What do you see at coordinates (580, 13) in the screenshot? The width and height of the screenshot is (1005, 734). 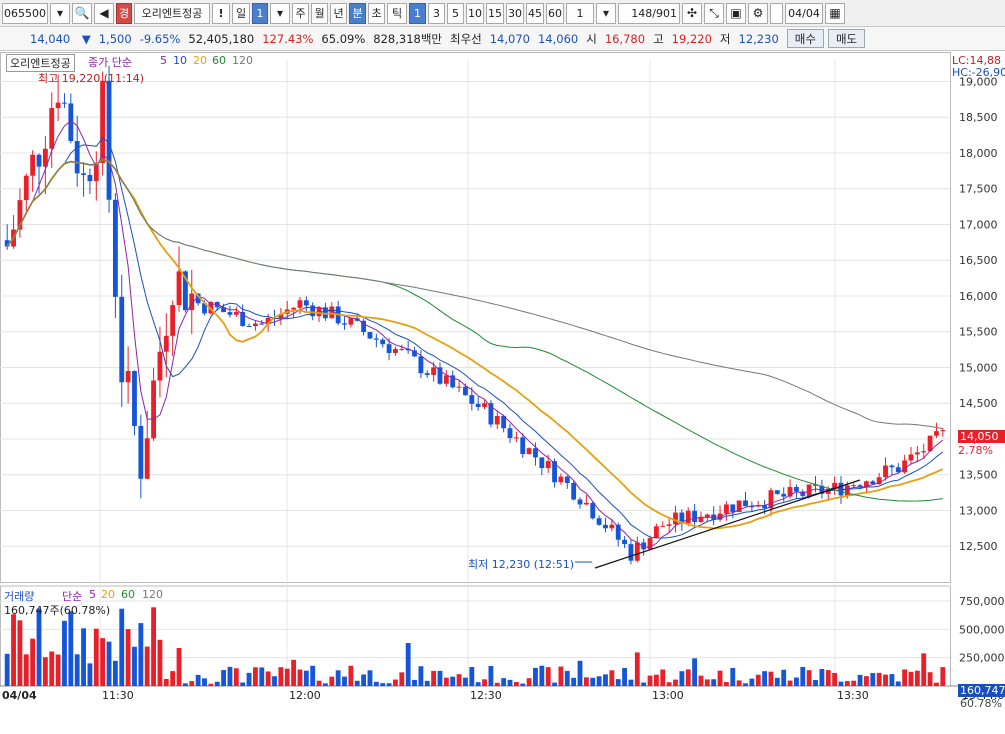 I see `custom-interval-input: 1` at bounding box center [580, 13].